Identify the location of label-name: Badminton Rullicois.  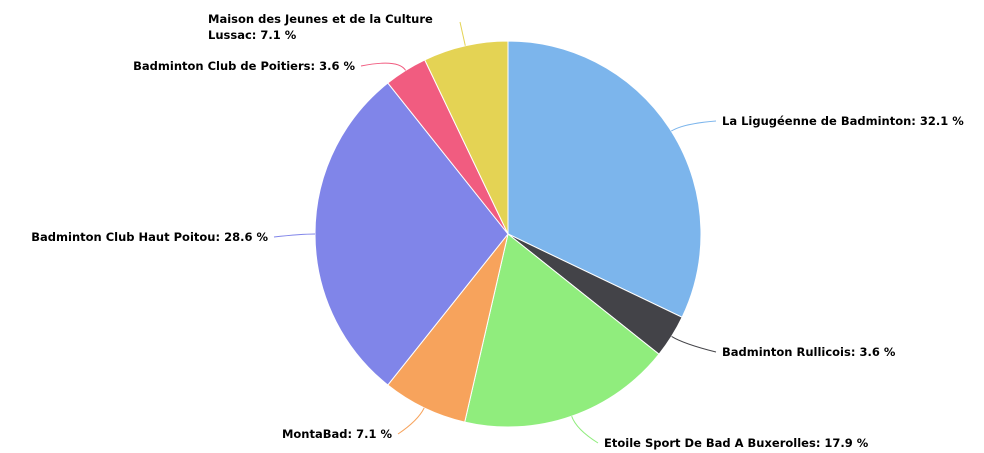
(786, 352).